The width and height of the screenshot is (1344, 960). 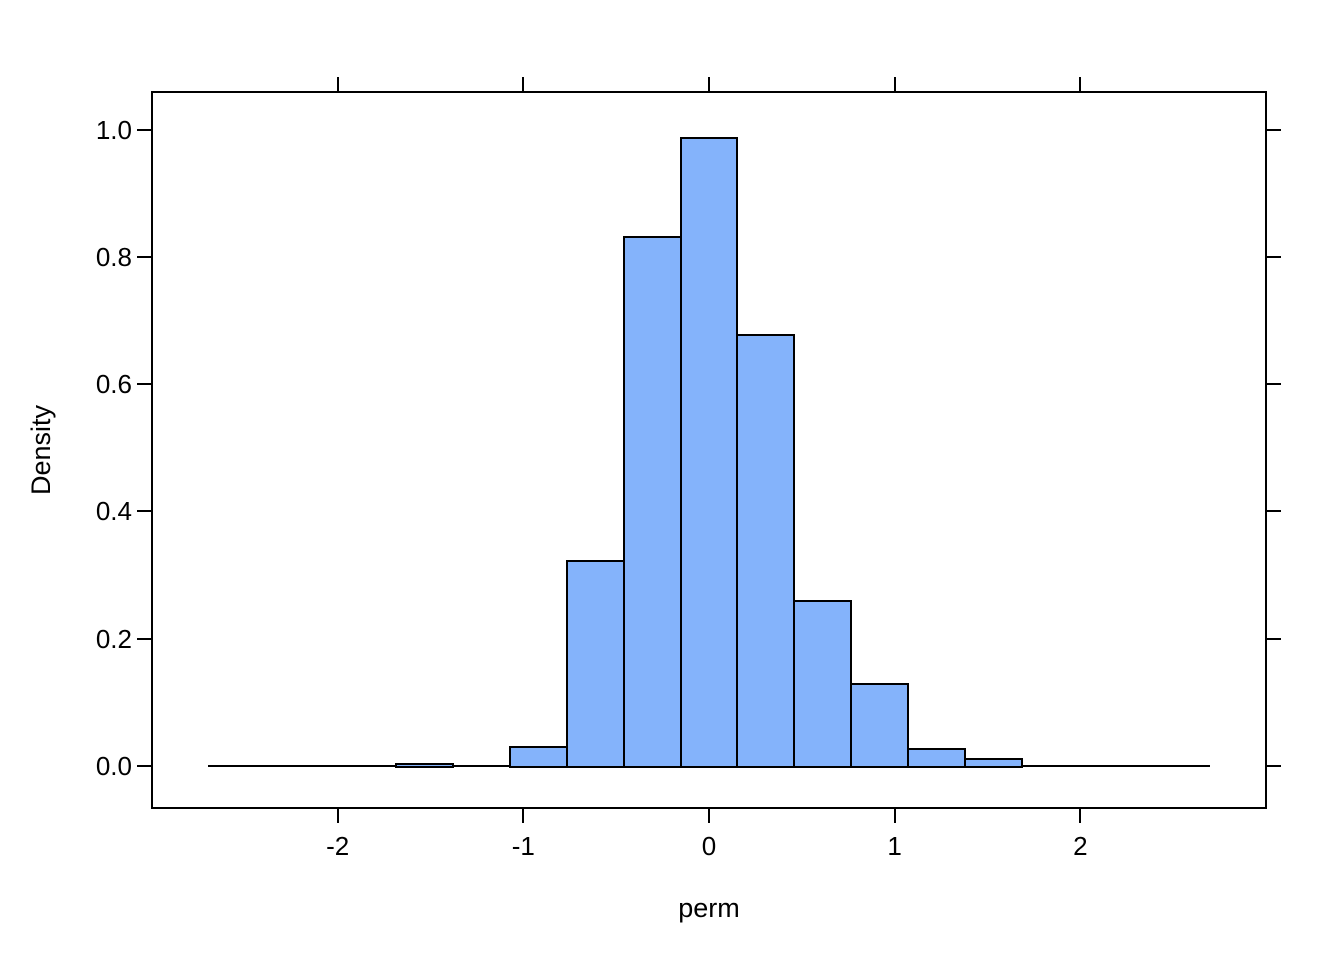 I want to click on y-tick-label: 0.6, so click(x=113, y=384).